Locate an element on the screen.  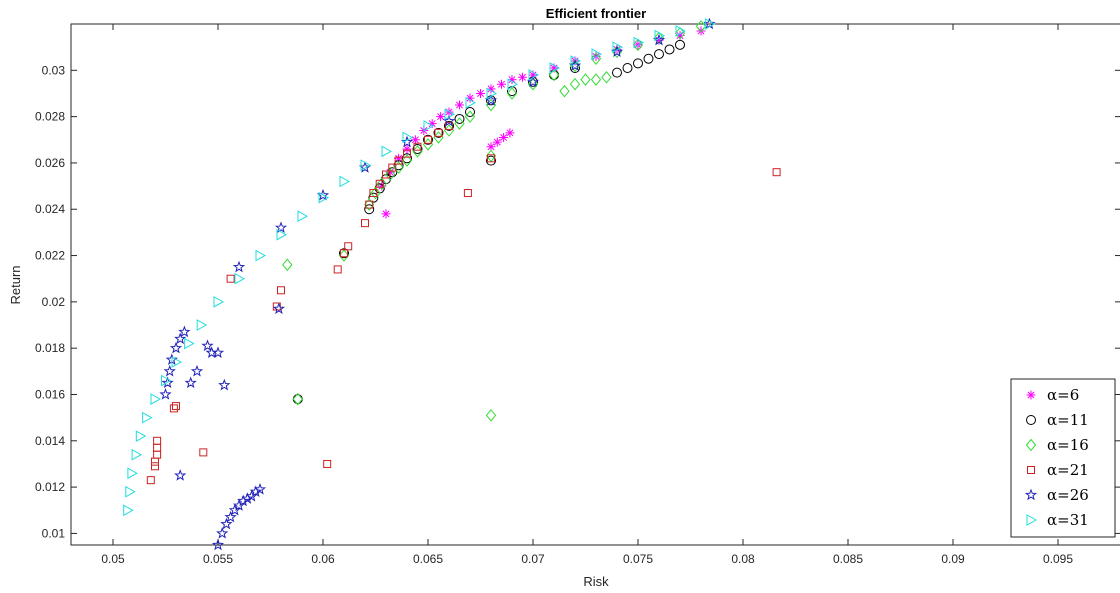
x-tick-label: 0.08 is located at coordinates (743, 559).